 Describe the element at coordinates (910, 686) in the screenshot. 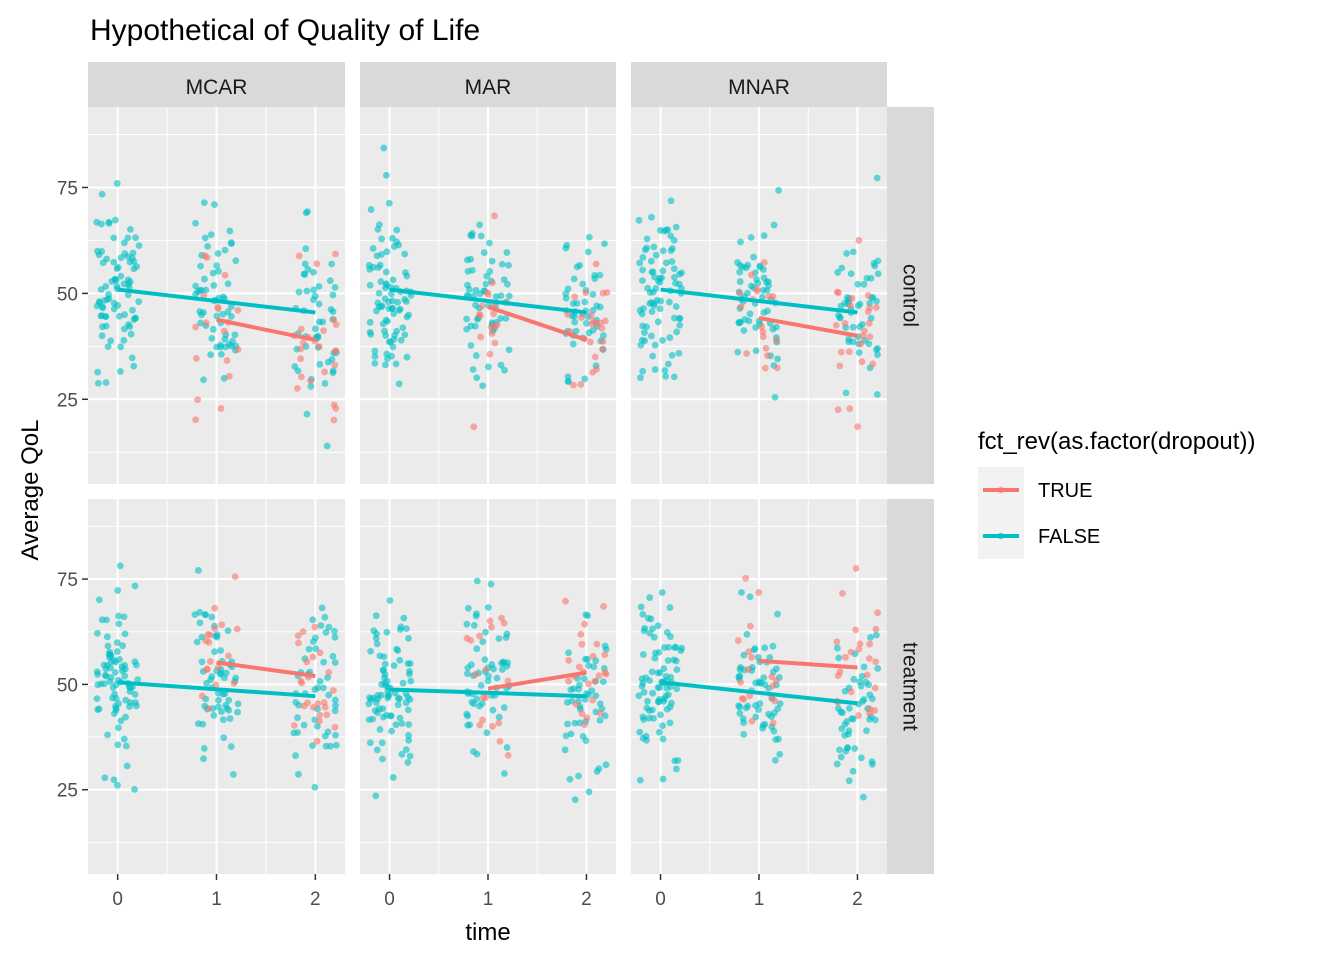

I see `strip-treatment` at that location.